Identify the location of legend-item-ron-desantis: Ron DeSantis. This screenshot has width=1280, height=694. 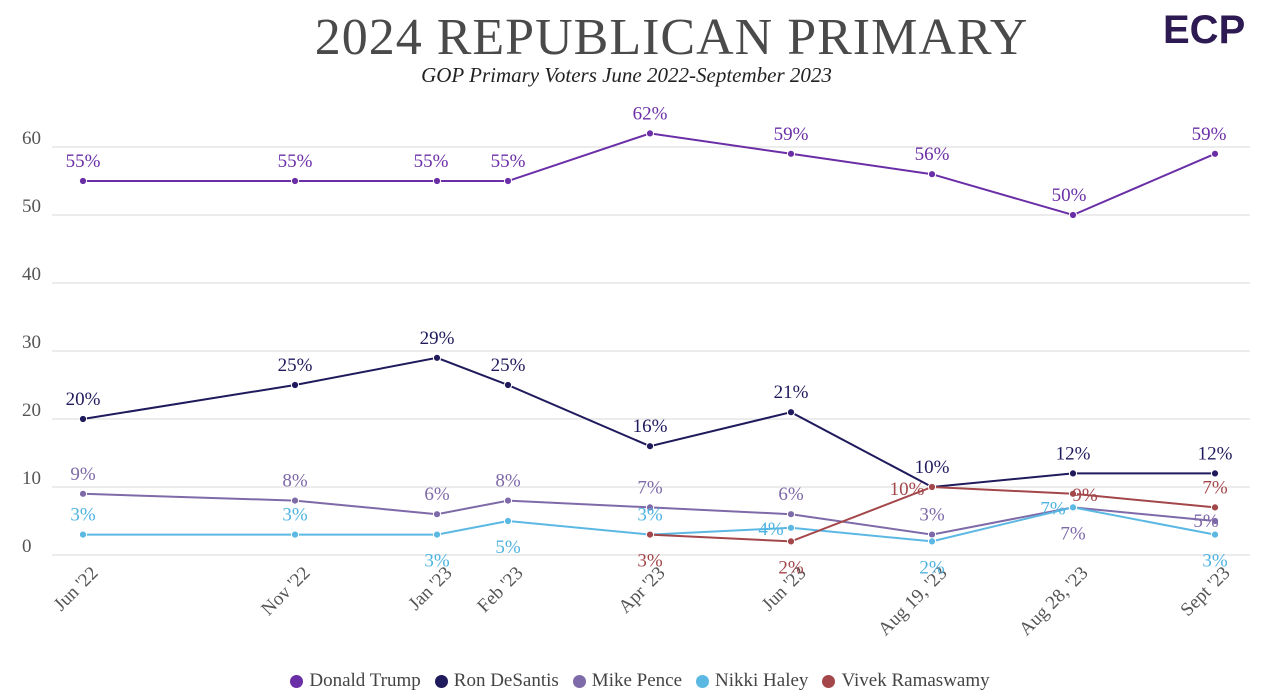
(496, 681).